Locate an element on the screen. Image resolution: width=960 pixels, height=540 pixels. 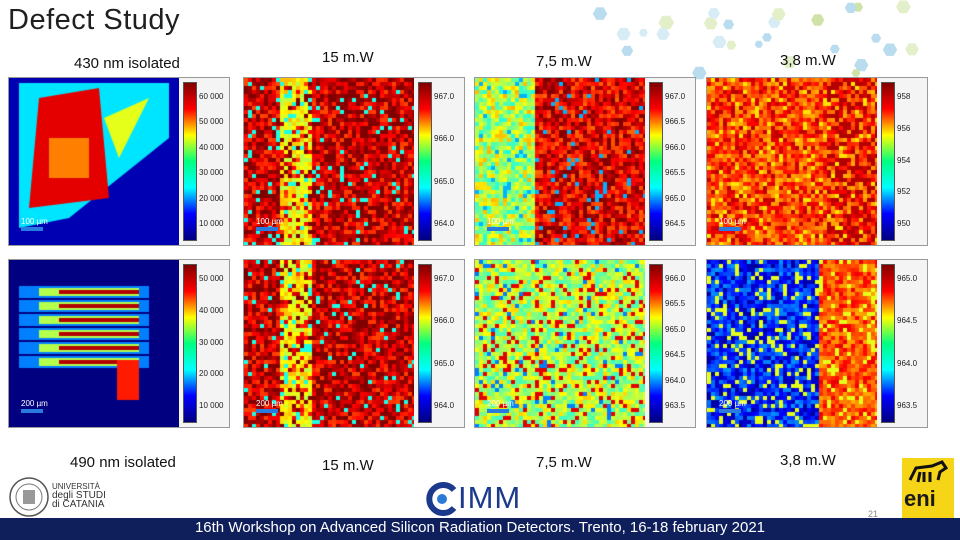
map-panel-r1-c1: 967.0 966.0 965.0 964.0 200 µm is located at coordinates (354, 343).